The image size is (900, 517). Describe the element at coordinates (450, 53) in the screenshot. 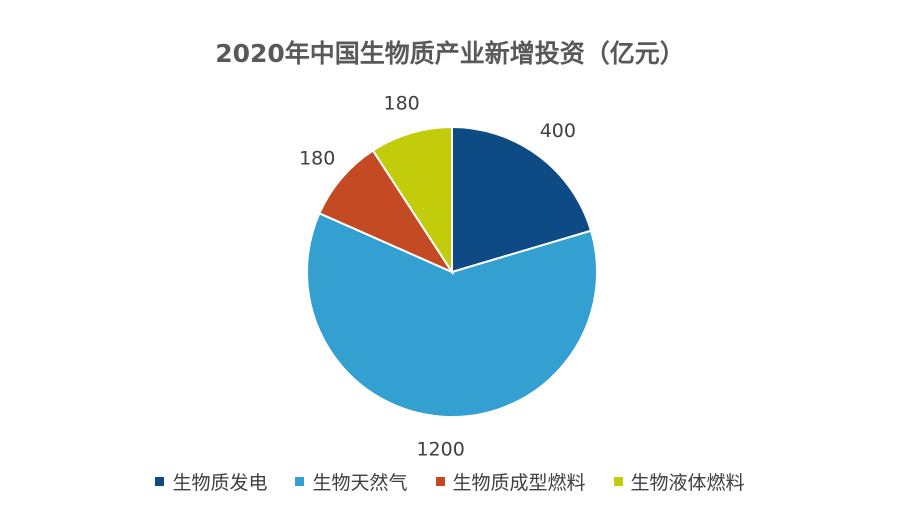

I see `chart-title: 2020年中国生物质产业新增投资（亿元）` at that location.